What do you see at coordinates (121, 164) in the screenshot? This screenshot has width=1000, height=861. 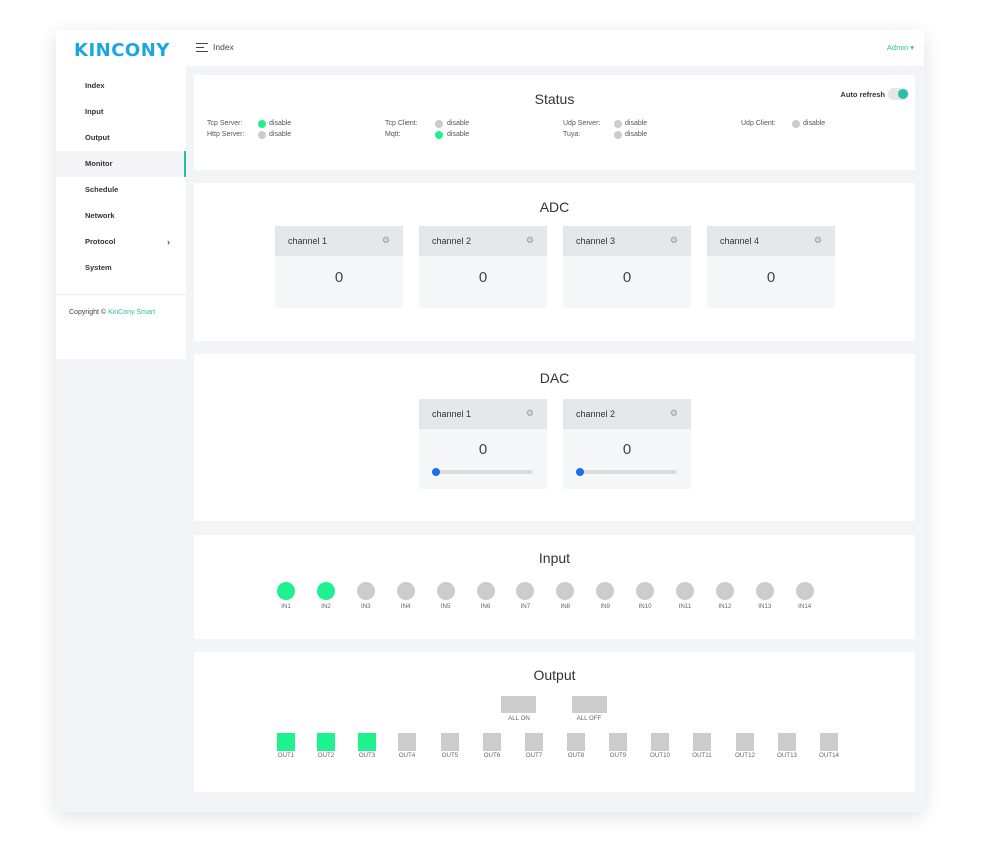 I see `sidebar-item-monitor: Monitor` at bounding box center [121, 164].